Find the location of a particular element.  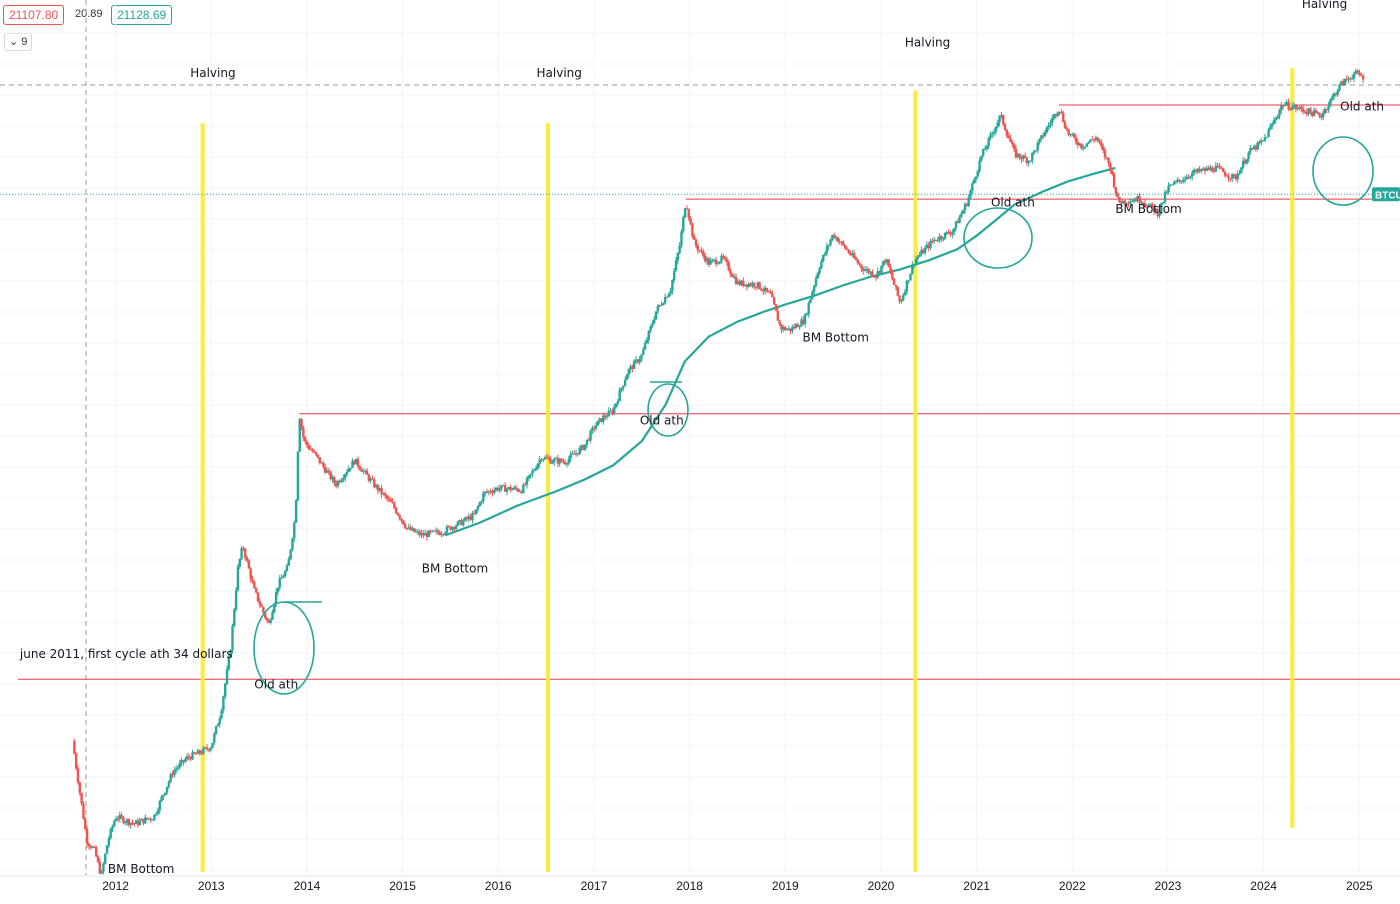

x-tick-label: 2012 is located at coordinates (115, 886).